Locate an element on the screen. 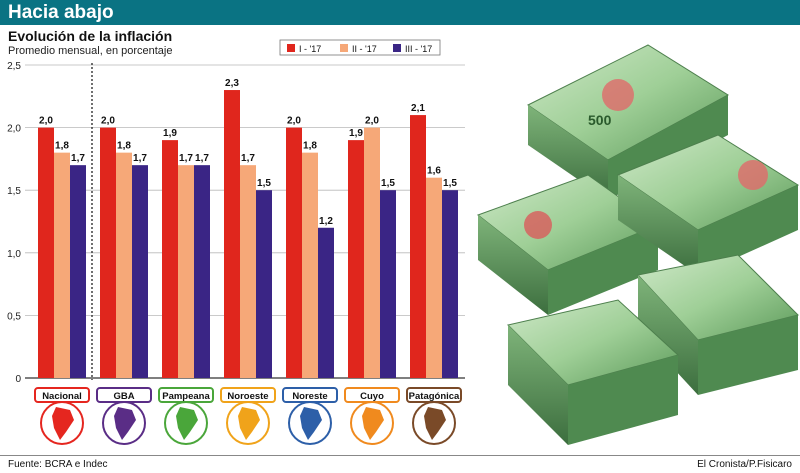 The width and height of the screenshot is (800, 473). y-tick-label: 2,5 is located at coordinates (14, 66).